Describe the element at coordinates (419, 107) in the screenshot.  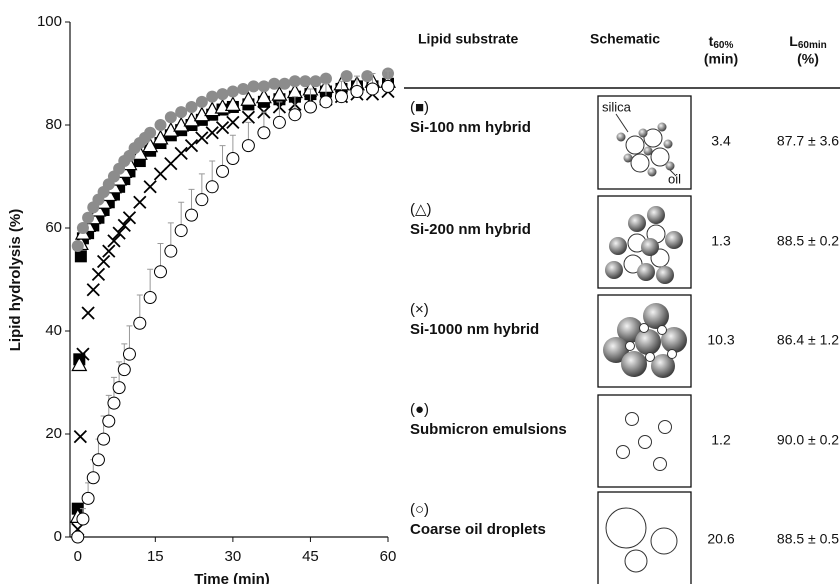
I see `row-symbol: (■)` at that location.